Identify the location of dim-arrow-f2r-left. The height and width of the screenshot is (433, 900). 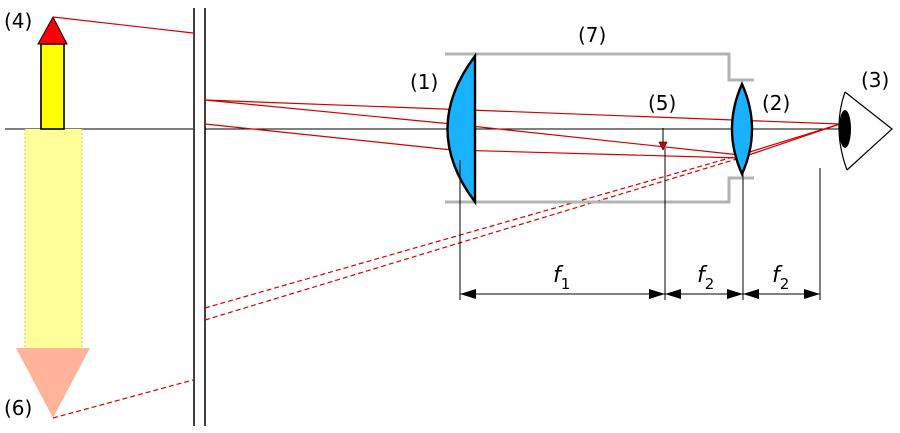
(751, 294).